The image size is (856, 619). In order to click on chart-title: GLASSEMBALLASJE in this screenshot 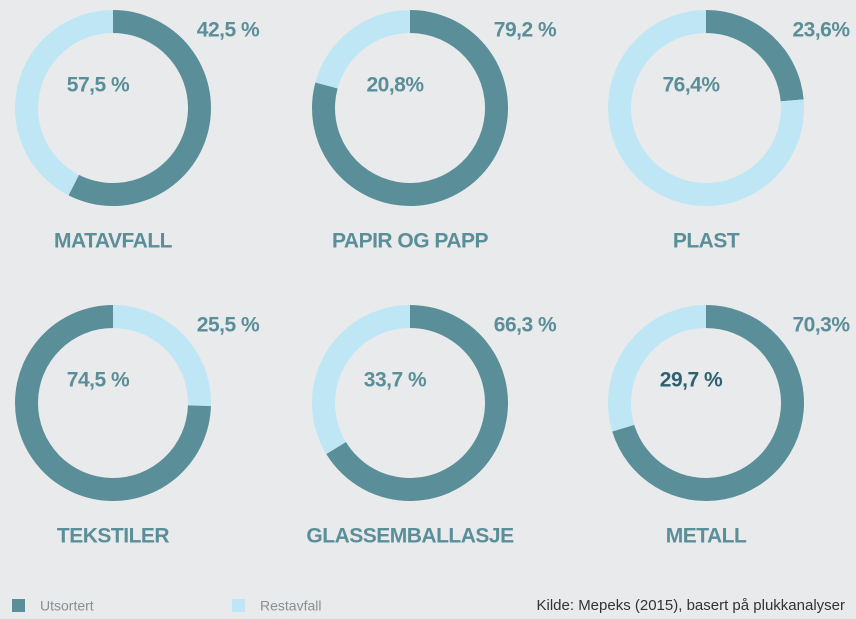, I will do `click(410, 536)`.